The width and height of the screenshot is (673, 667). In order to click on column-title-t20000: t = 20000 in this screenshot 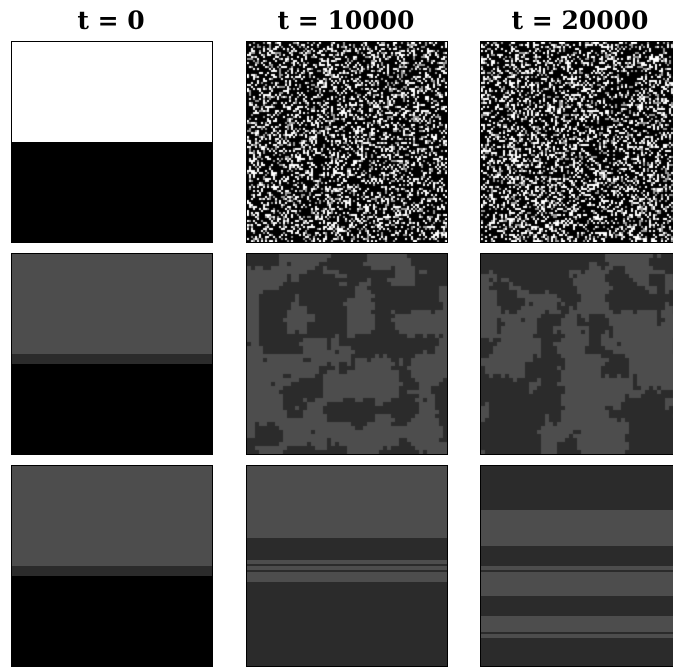, I will do `click(580, 20)`.